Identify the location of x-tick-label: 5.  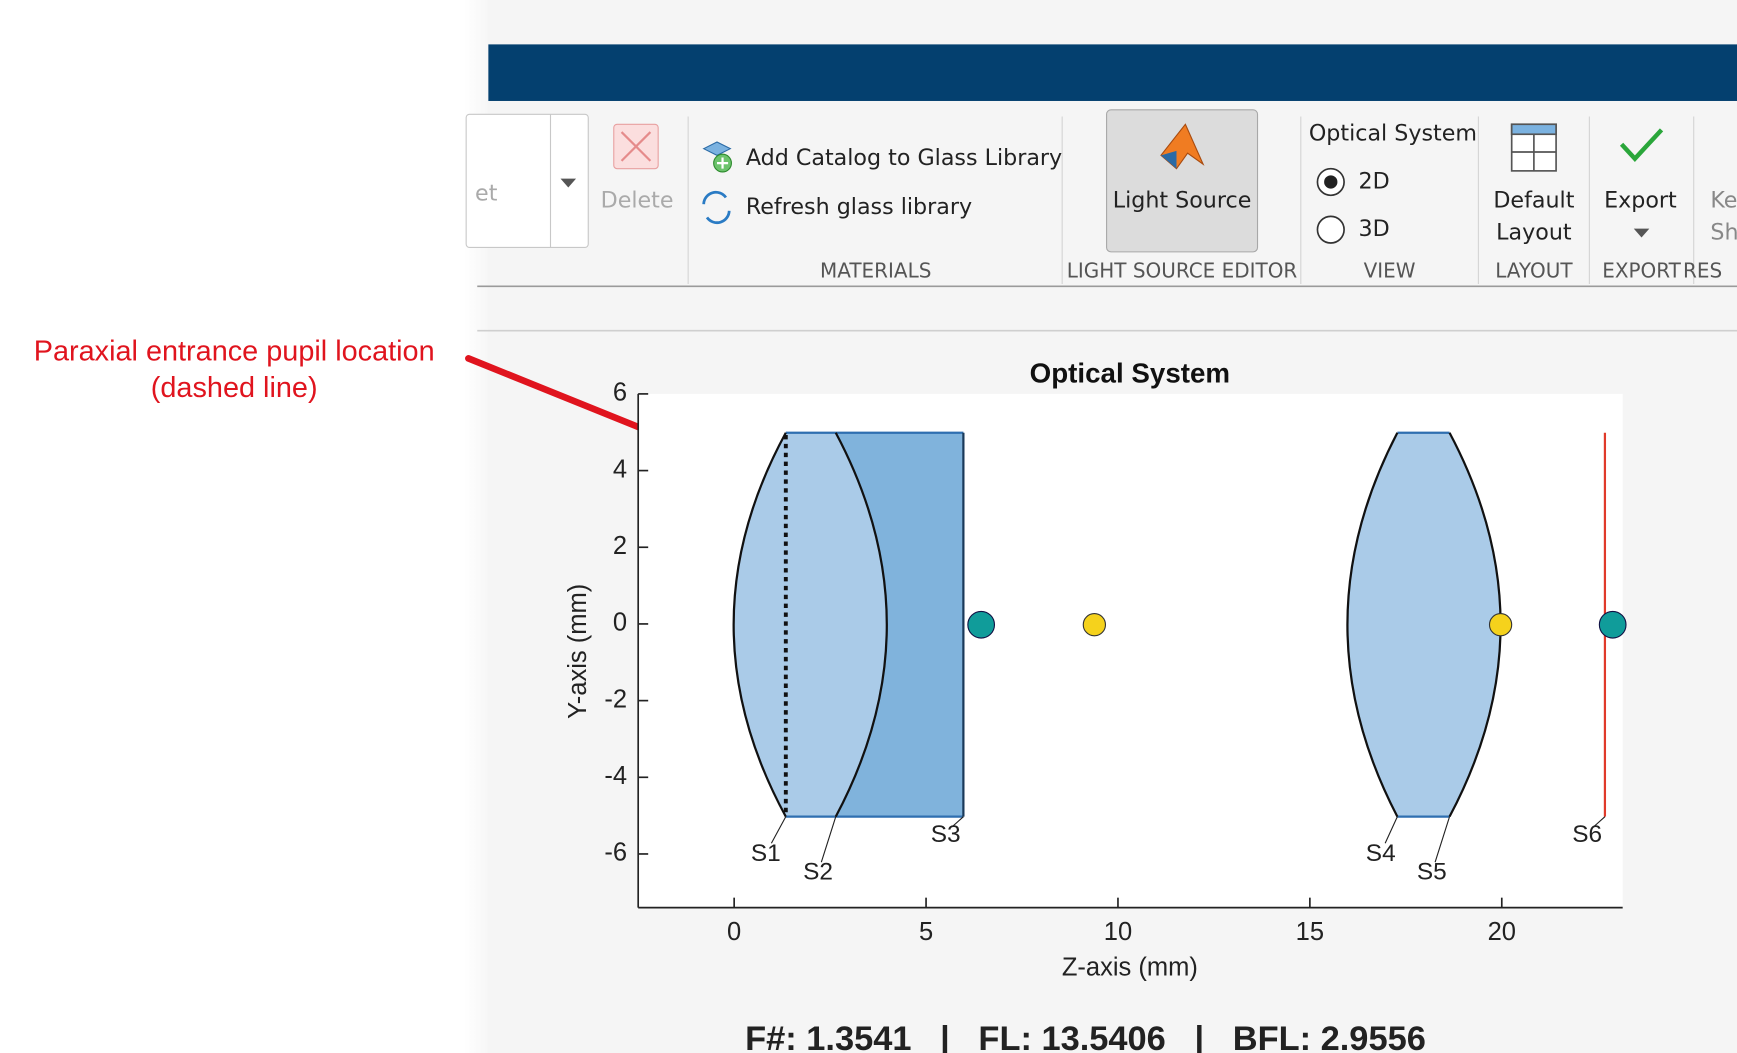
(926, 932).